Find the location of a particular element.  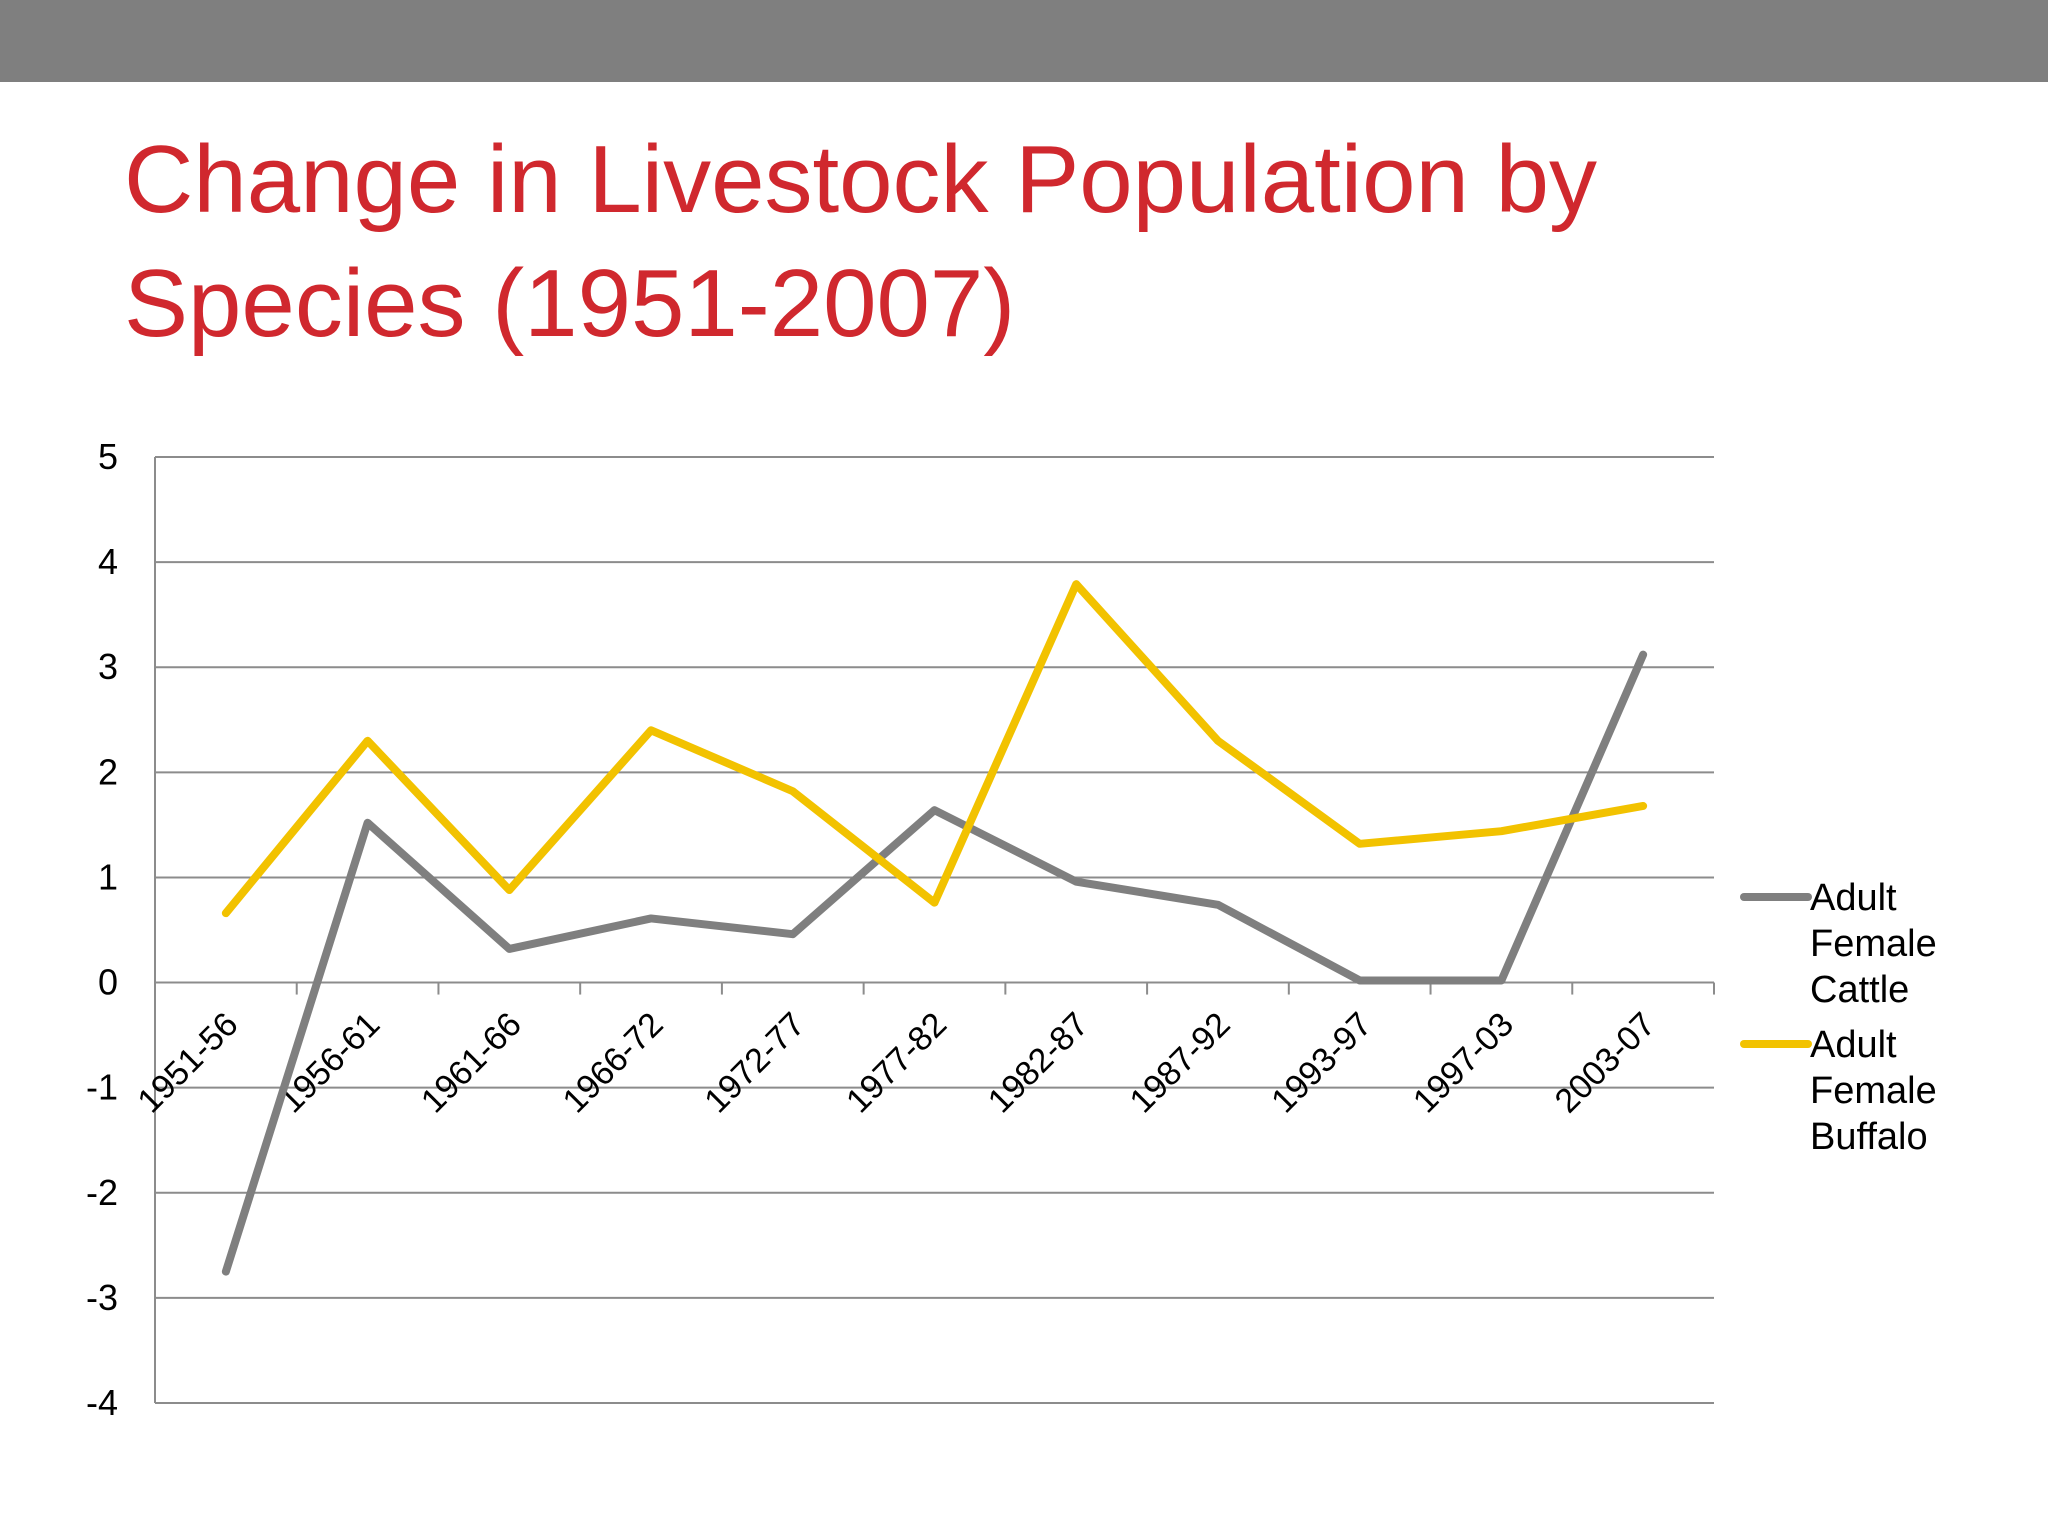

x-tick-label: 1982-87 is located at coordinates (1038, 1062).